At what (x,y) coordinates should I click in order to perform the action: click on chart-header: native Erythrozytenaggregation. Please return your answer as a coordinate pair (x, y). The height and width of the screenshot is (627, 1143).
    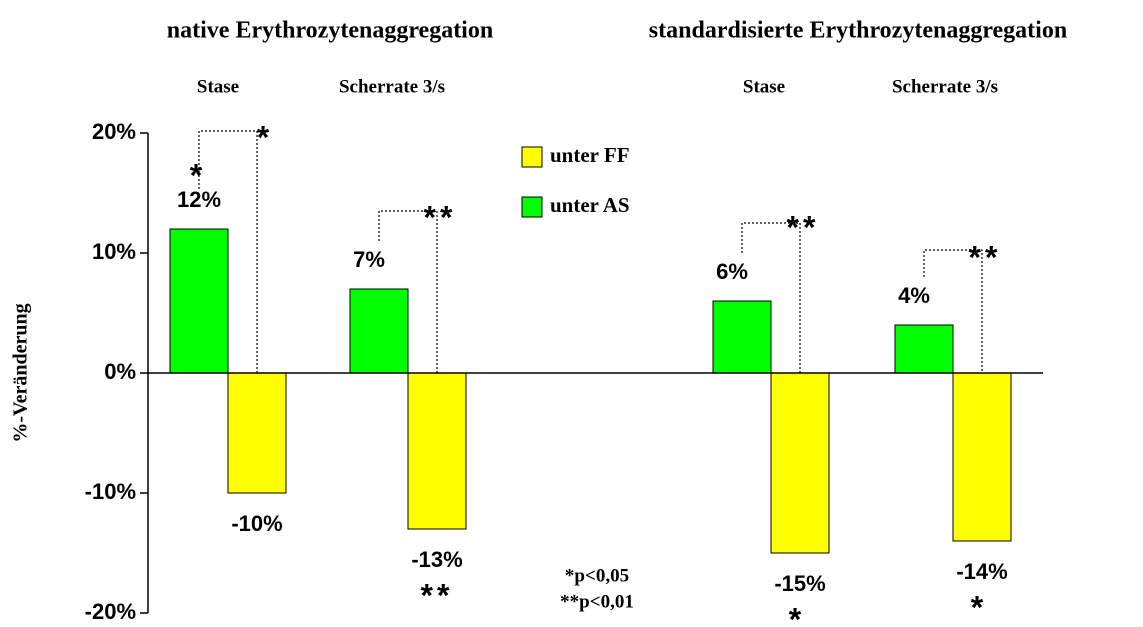
    Looking at the image, I should click on (330, 31).